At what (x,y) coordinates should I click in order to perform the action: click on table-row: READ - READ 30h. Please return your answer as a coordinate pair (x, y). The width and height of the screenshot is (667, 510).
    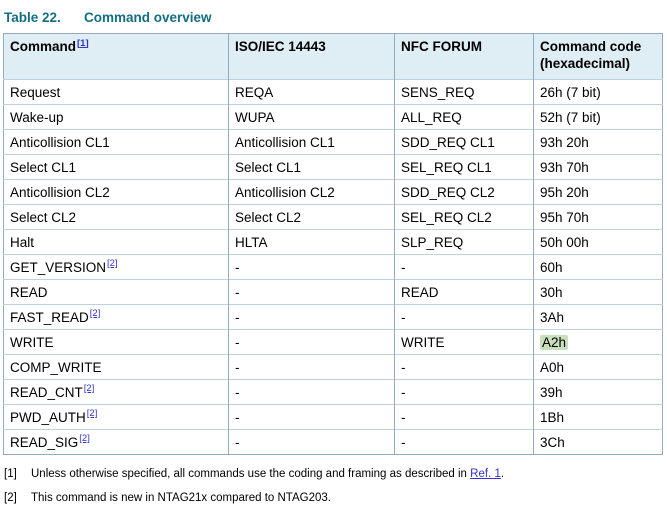
    Looking at the image, I should click on (333, 292).